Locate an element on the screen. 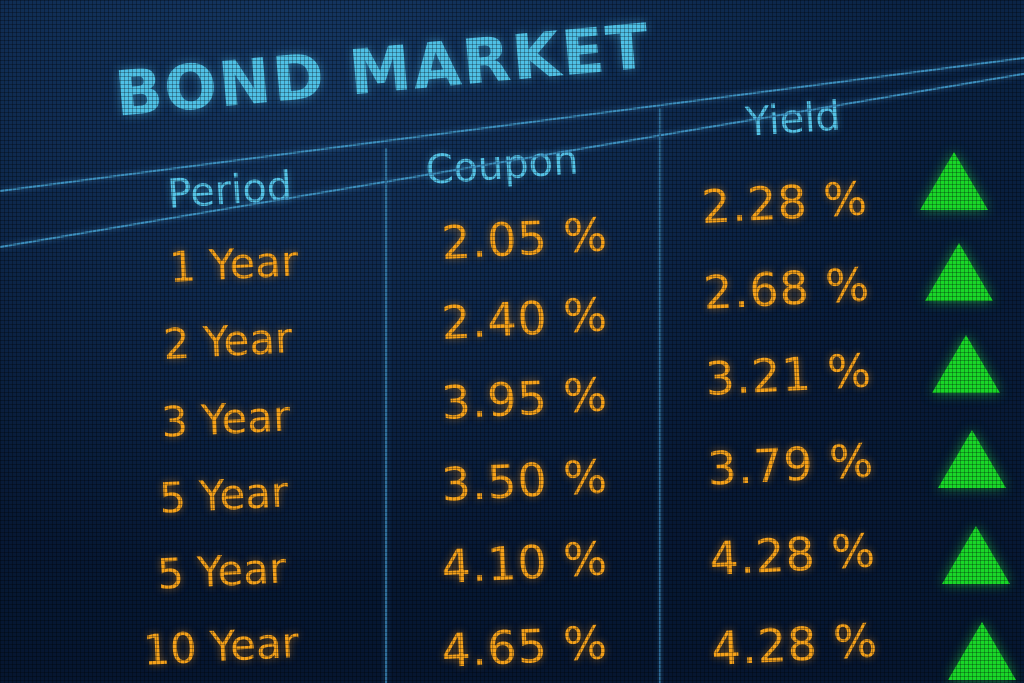  row-2-period: 2 Year is located at coordinates (228, 341).